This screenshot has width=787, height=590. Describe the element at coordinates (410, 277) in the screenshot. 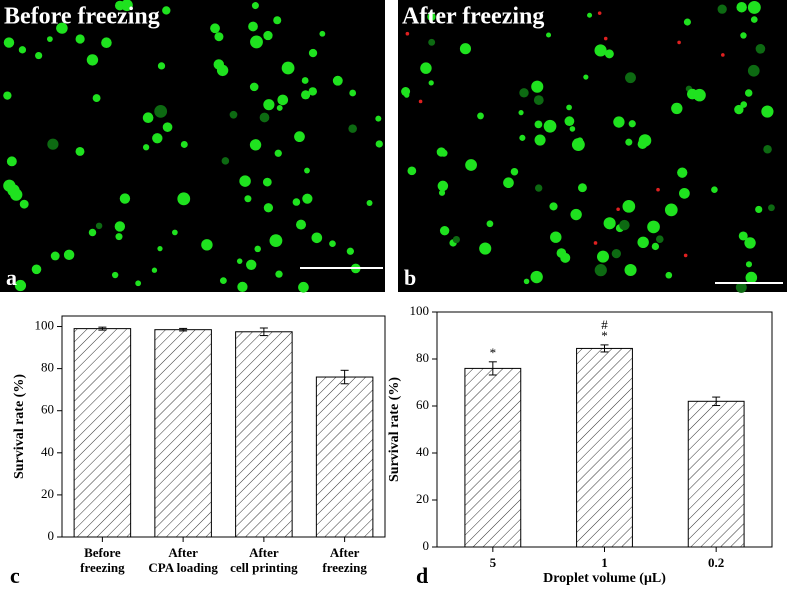

I see `panel-label: b` at that location.